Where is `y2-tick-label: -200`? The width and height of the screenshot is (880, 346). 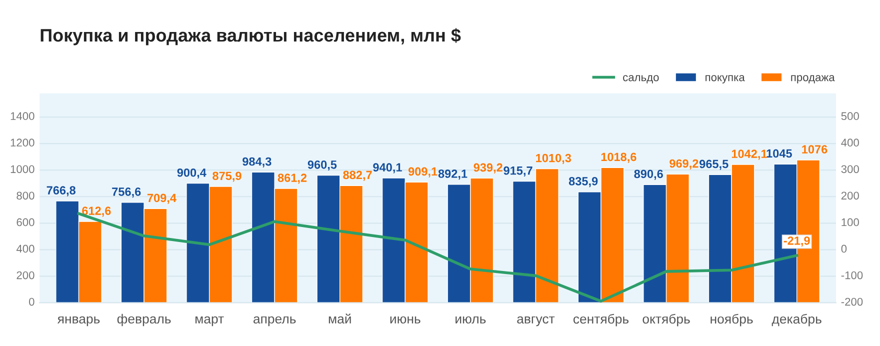
y2-tick-label: -200 is located at coordinates (852, 302).